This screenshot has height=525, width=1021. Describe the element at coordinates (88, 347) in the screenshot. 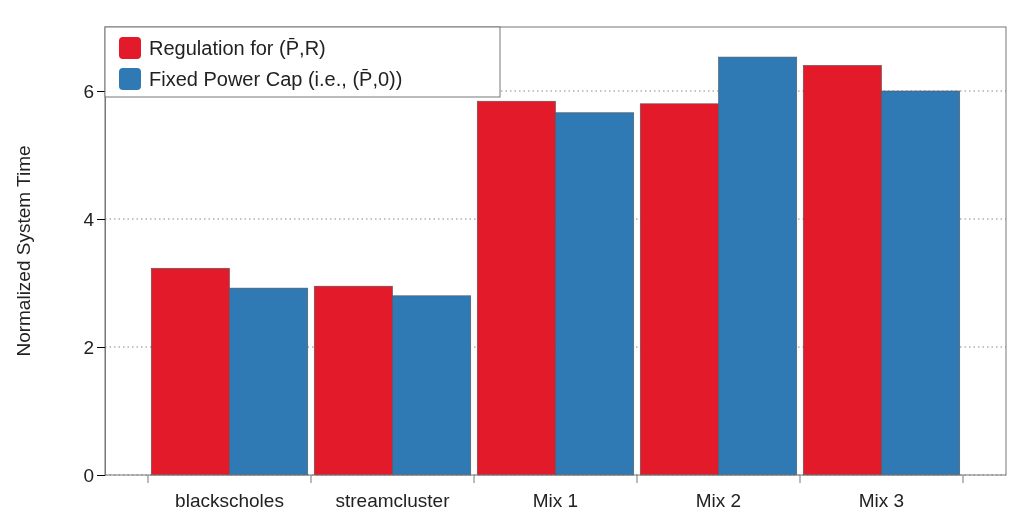

I see `y-tick-label: 2` at that location.